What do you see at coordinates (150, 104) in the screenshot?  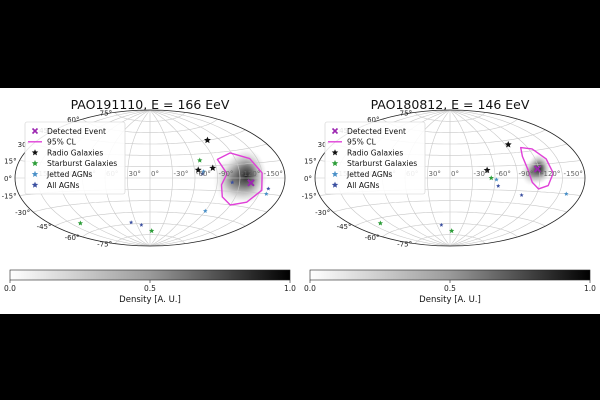 I see `panel-title: PAO191110, E = 166 EeV` at bounding box center [150, 104].